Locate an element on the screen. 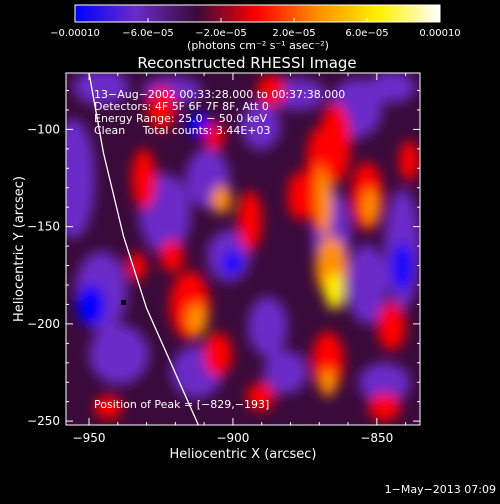 The width and height of the screenshot is (500, 504). y-tick-label: −150 is located at coordinates (43, 227).